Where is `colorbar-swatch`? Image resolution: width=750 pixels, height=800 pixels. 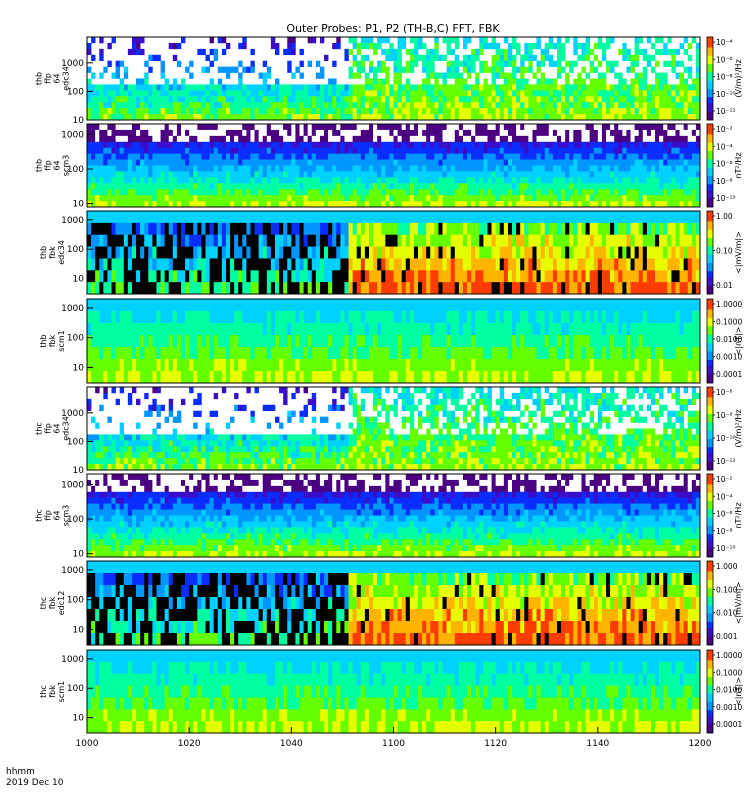 colorbar-swatch is located at coordinates (710, 280).